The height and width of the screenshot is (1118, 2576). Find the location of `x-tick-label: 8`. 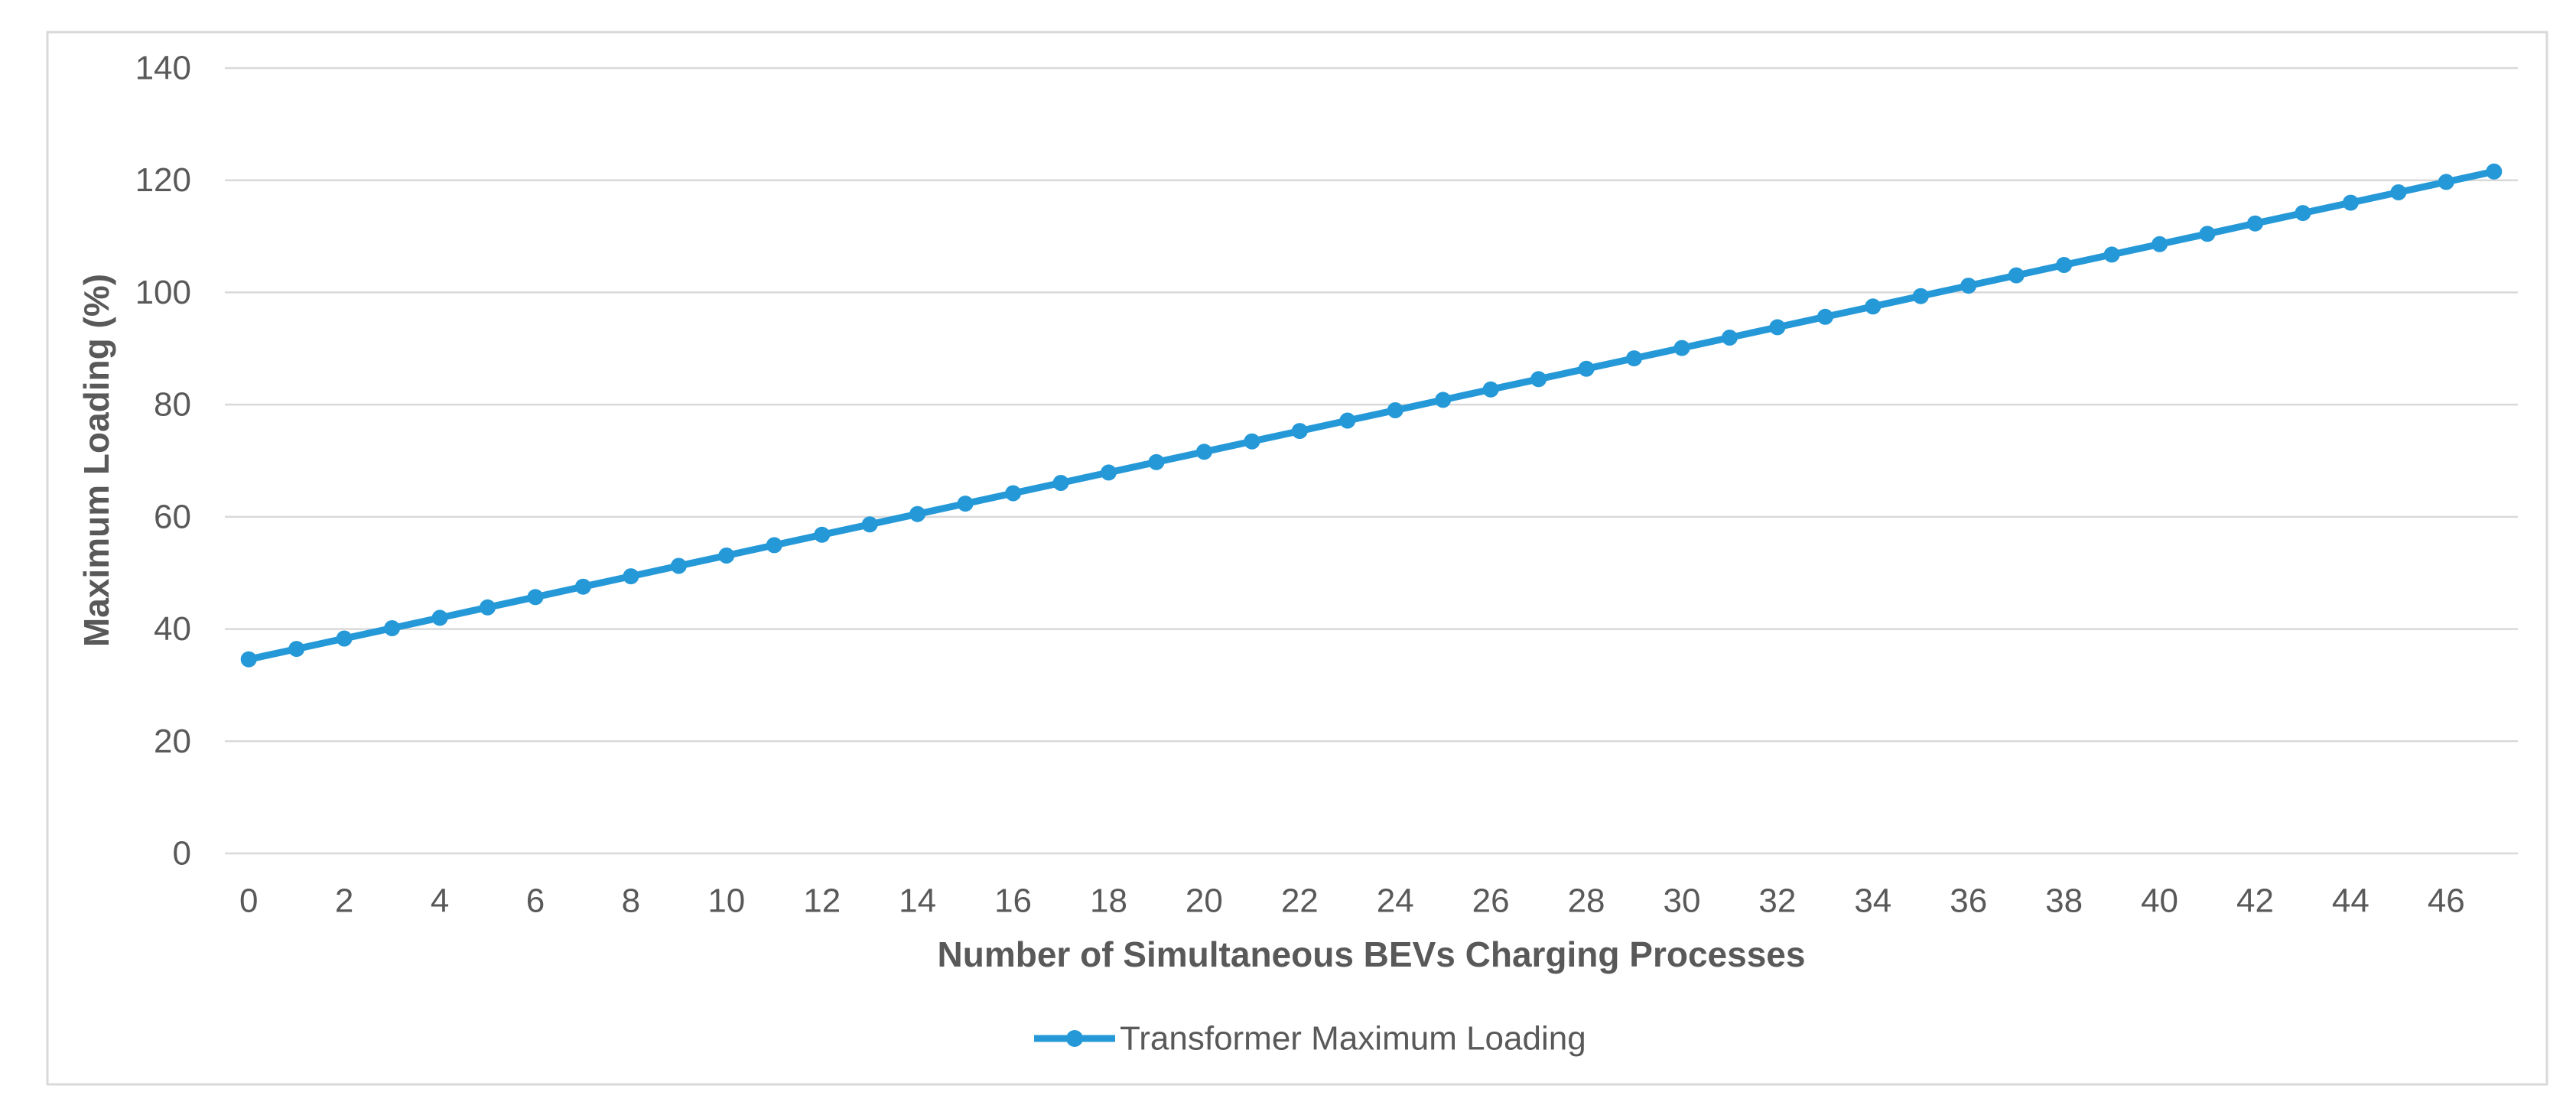

x-tick-label: 8 is located at coordinates (631, 901).